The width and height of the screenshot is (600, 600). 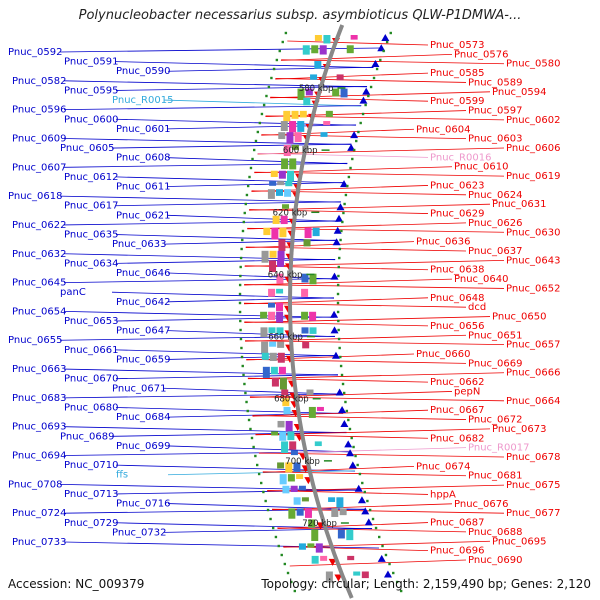 I want to click on reverse-gene-label: Pnuc_0603, so click(x=495, y=139).